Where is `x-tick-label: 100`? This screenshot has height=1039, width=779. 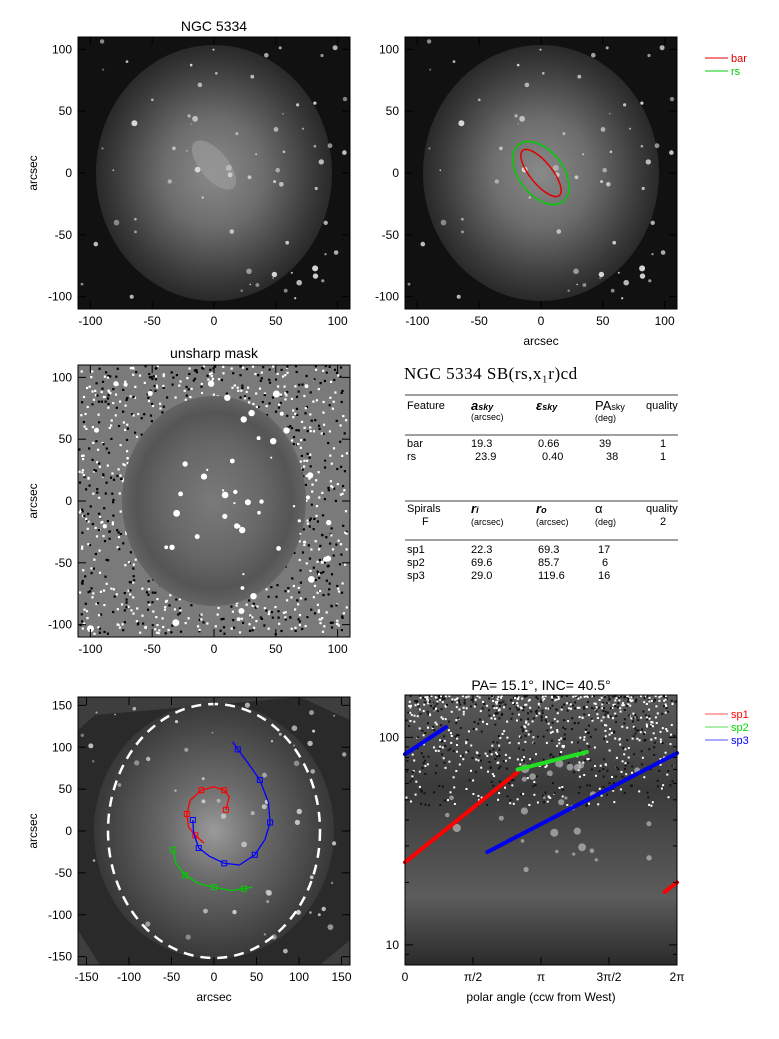 x-tick-label: 100 is located at coordinates (665, 321).